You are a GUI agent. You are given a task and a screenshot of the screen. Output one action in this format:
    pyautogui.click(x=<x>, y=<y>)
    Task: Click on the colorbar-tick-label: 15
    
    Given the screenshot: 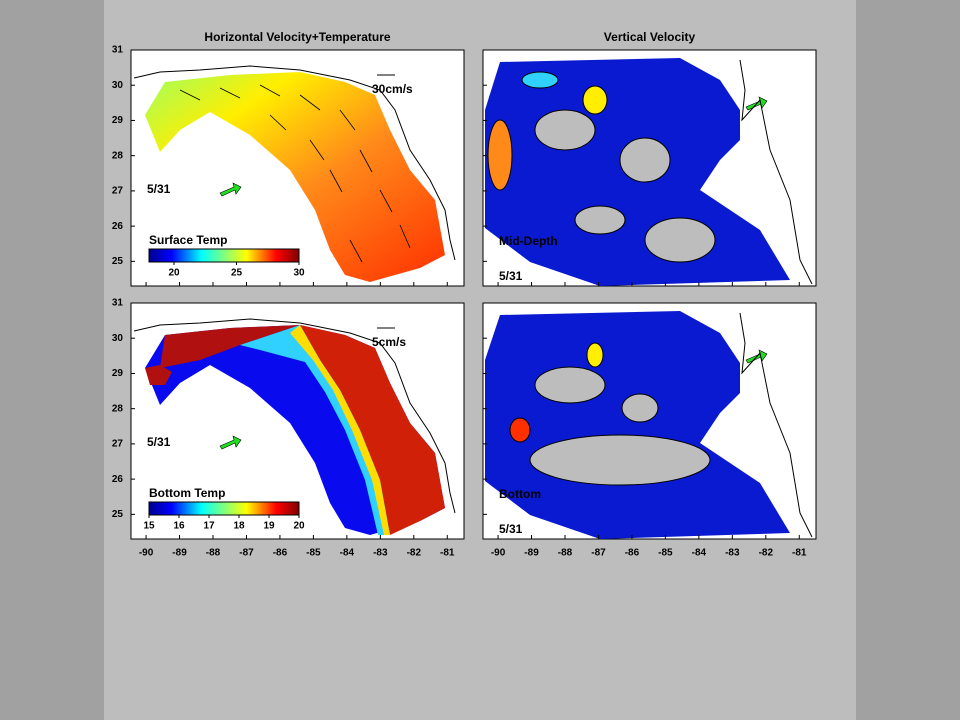 What is the action you would take?
    pyautogui.click(x=149, y=526)
    